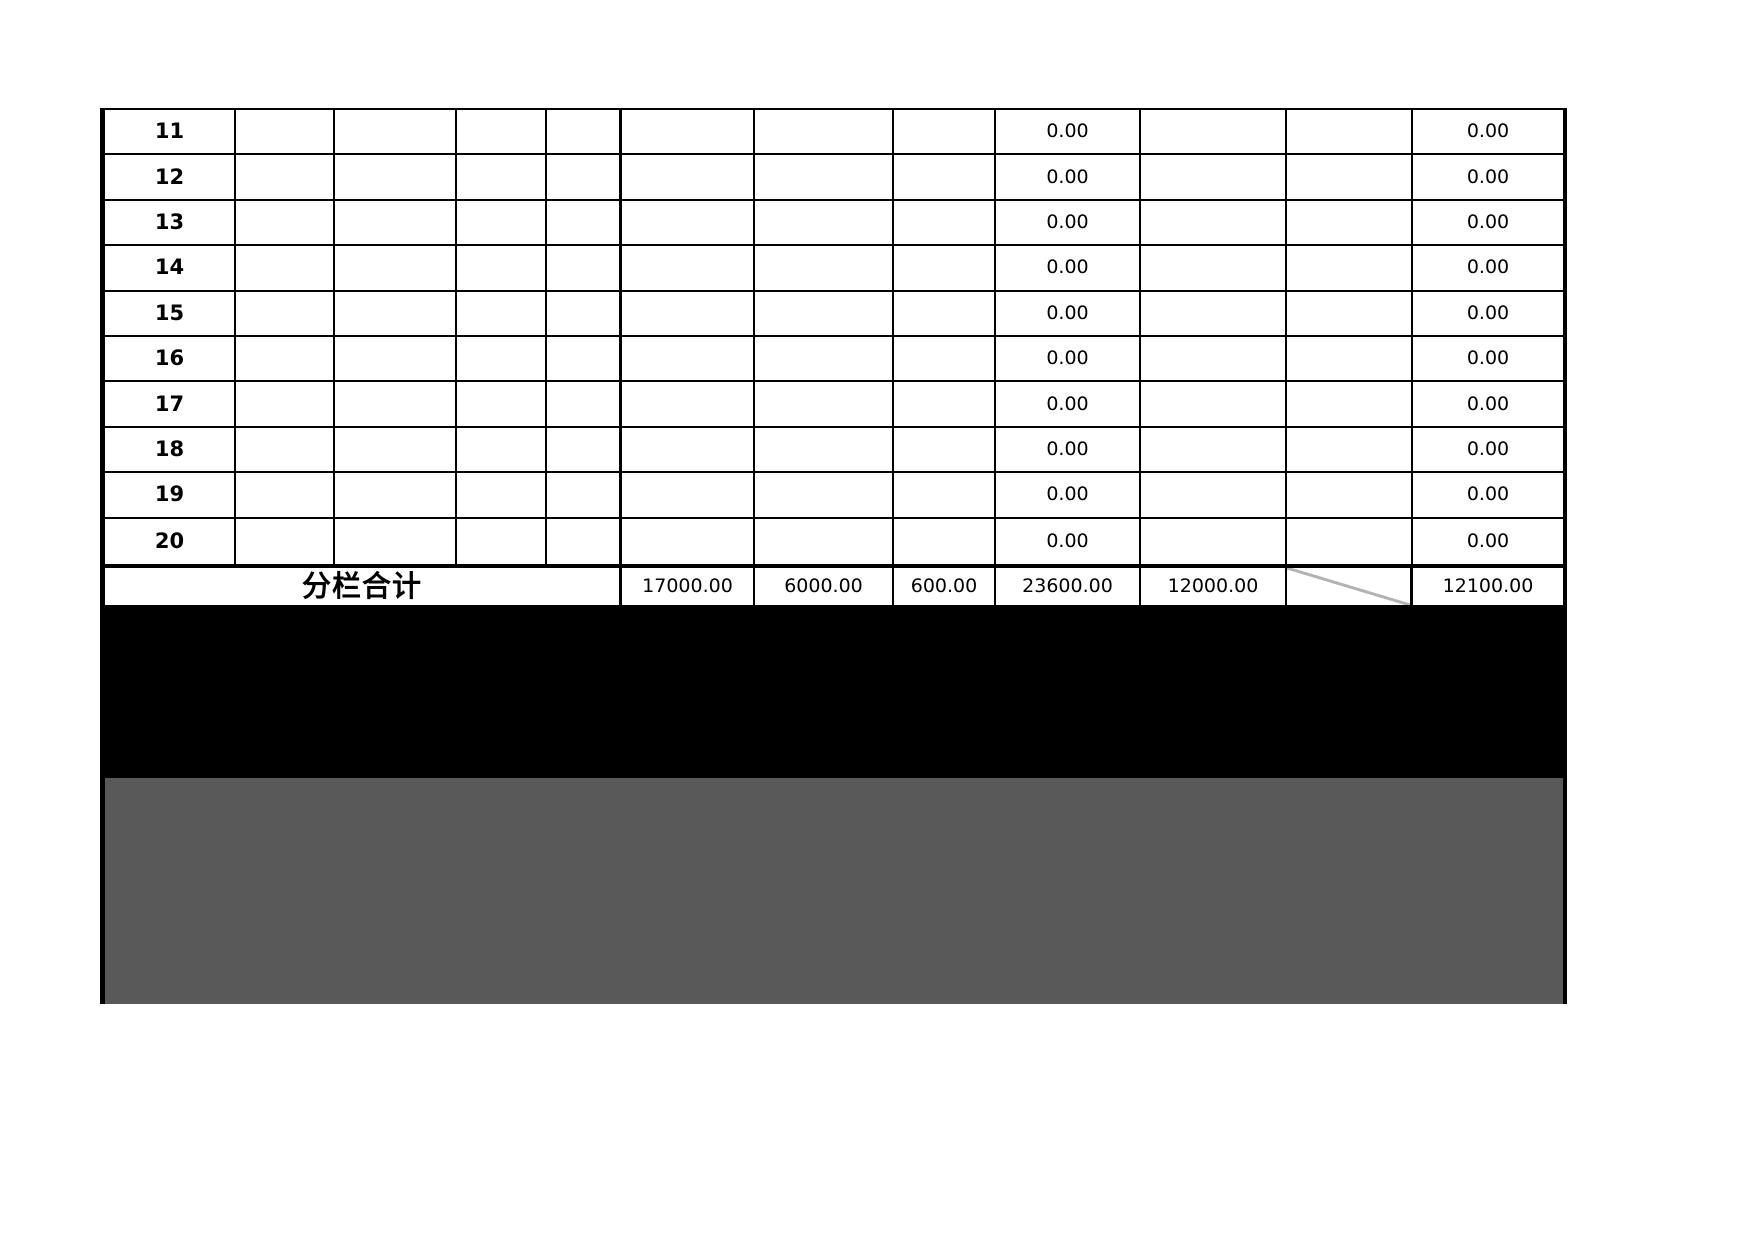  Describe the element at coordinates (170, 223) in the screenshot. I see `row-number-cell: 13` at that location.